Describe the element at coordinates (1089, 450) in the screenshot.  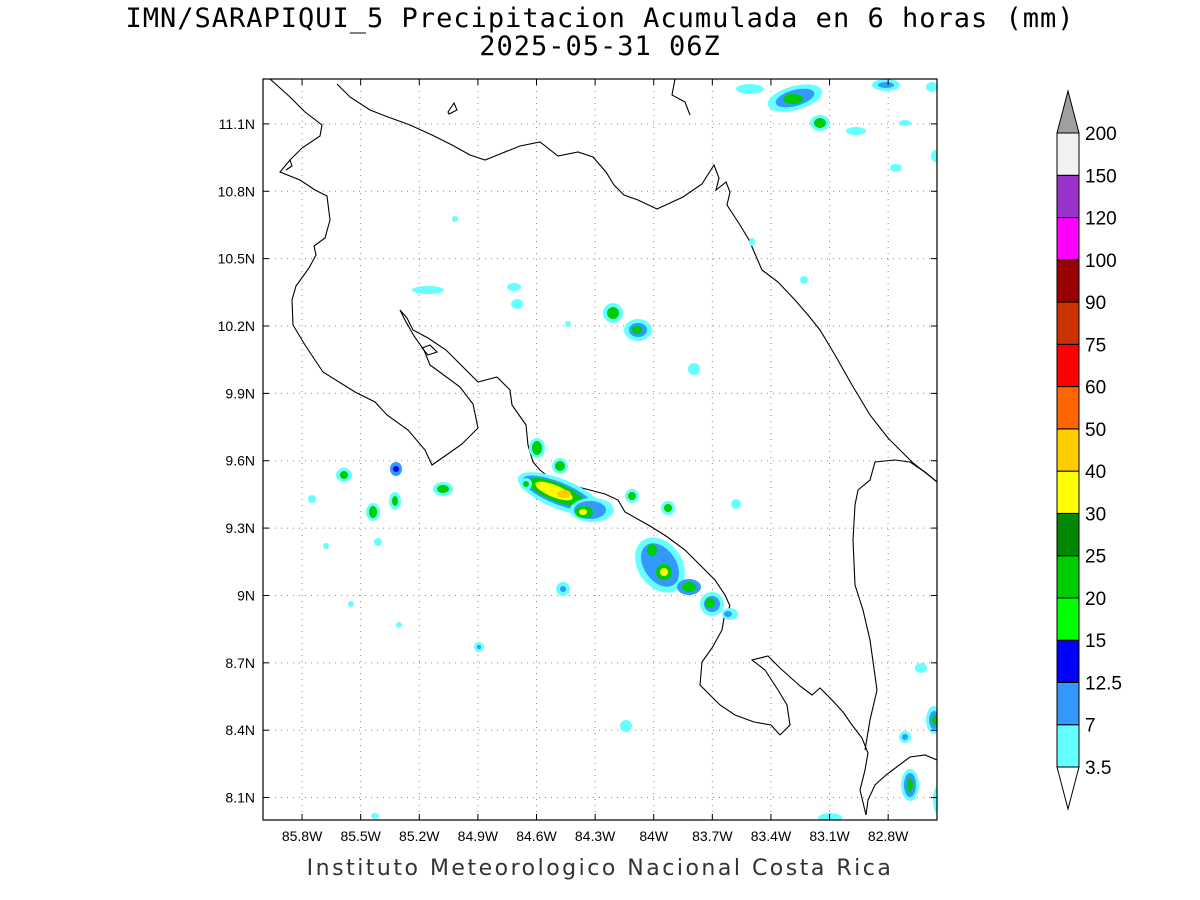
I see `colorbar: 3.5 7 12.5 15 20 25 30 40 50 60 75 90 100 120 150 200` at that location.